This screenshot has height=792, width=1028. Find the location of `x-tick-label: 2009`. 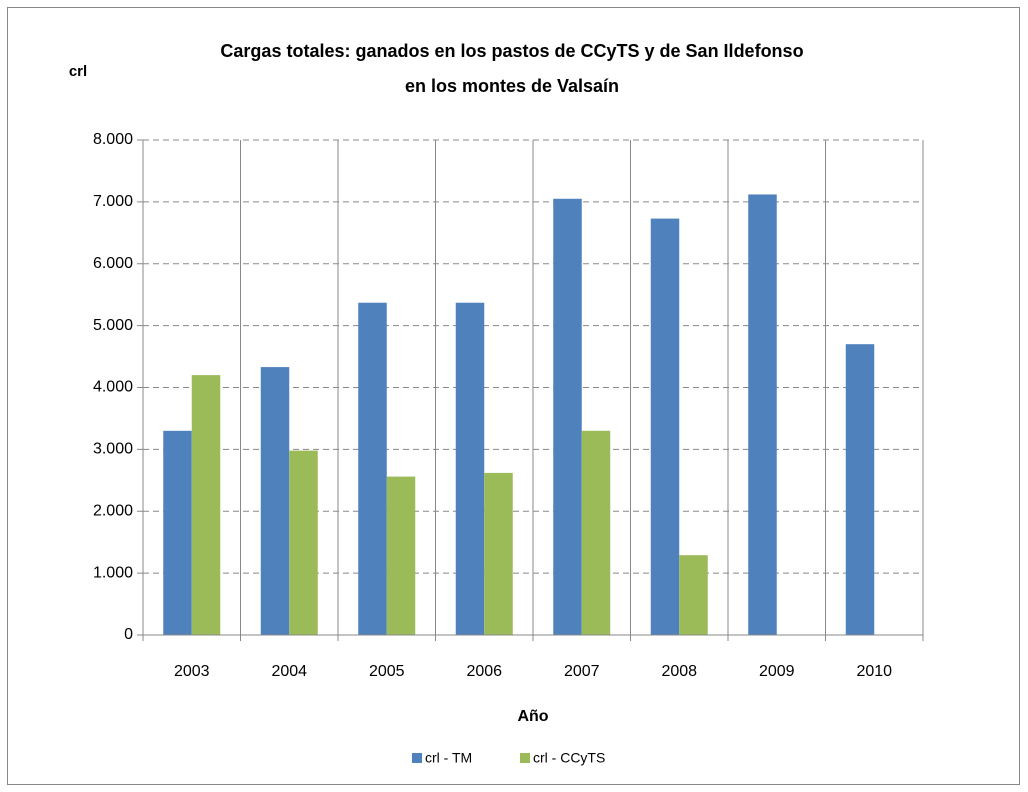

x-tick-label: 2009 is located at coordinates (777, 671).